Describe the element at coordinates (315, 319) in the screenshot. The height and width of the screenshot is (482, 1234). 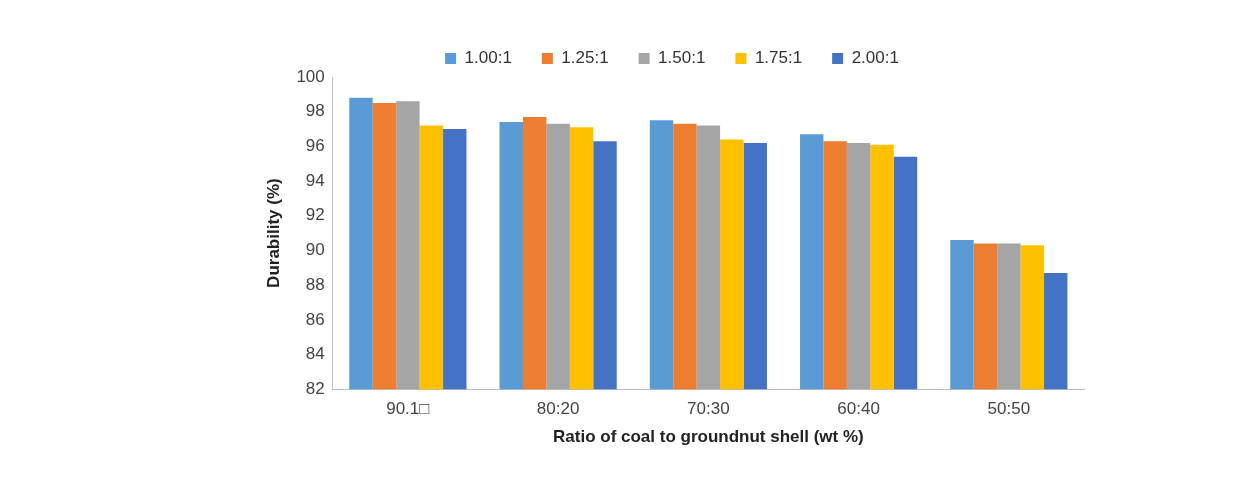
I see `y-tick-label: 86` at that location.